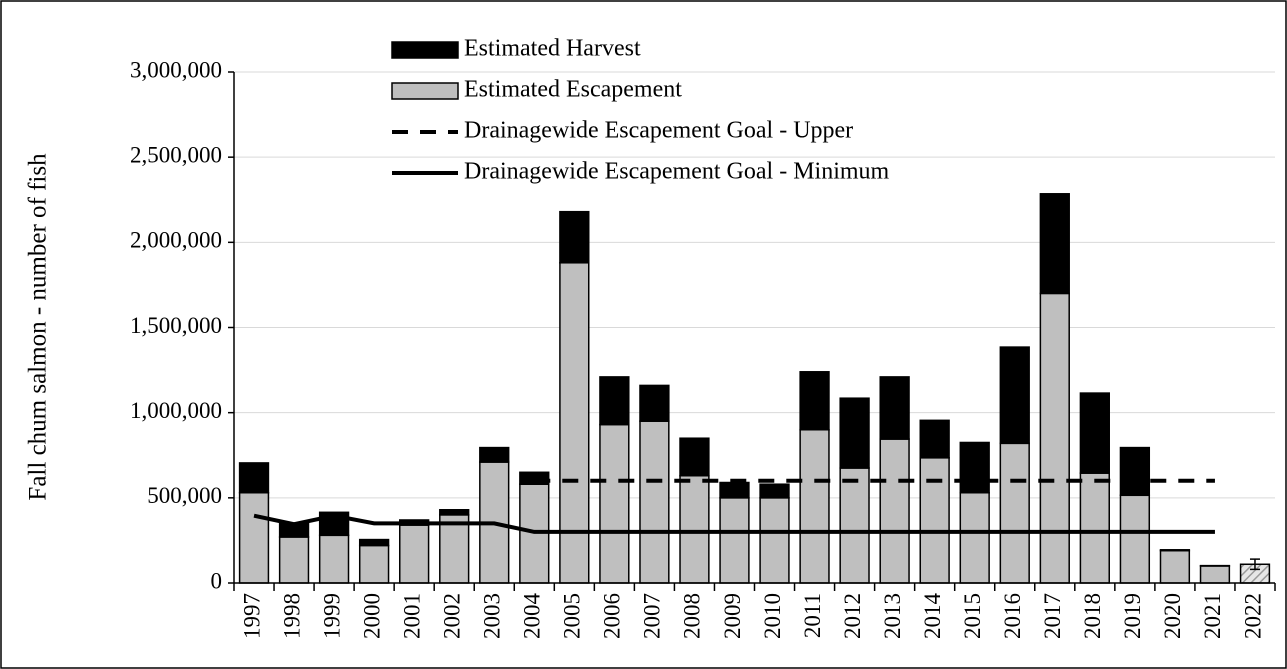 This screenshot has width=1287, height=669. Describe the element at coordinates (38, 327) in the screenshot. I see `y-axis-title: Fall chum salmon - number of fish` at that location.